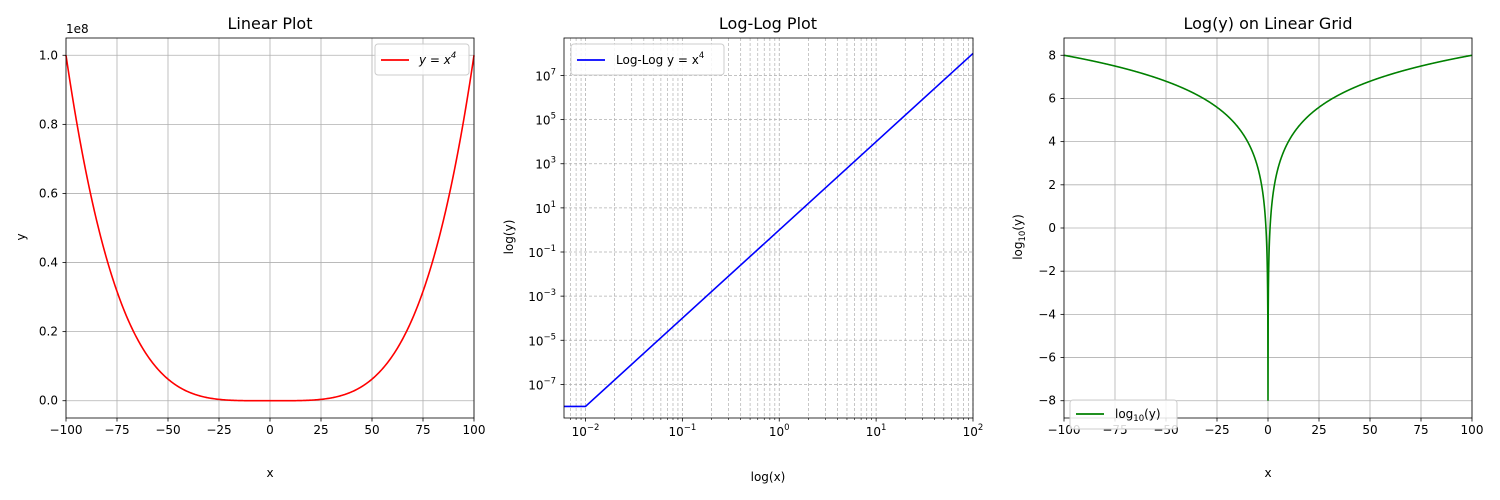 This screenshot has height=500, width=1500. What do you see at coordinates (48, 263) in the screenshot?
I see `chart-1-y-tick-label: 0.4` at bounding box center [48, 263].